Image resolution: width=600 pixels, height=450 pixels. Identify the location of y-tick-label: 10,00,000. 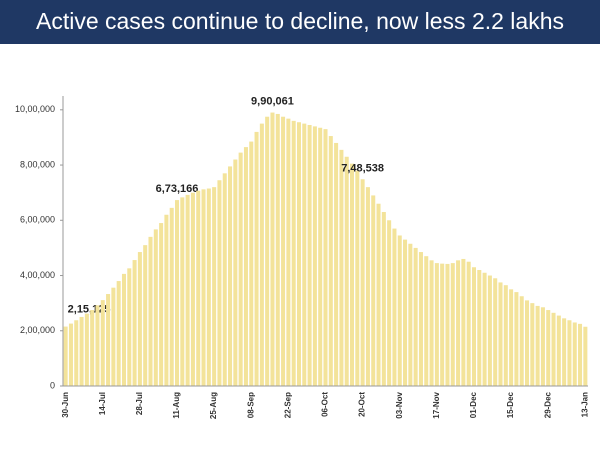
(35, 109).